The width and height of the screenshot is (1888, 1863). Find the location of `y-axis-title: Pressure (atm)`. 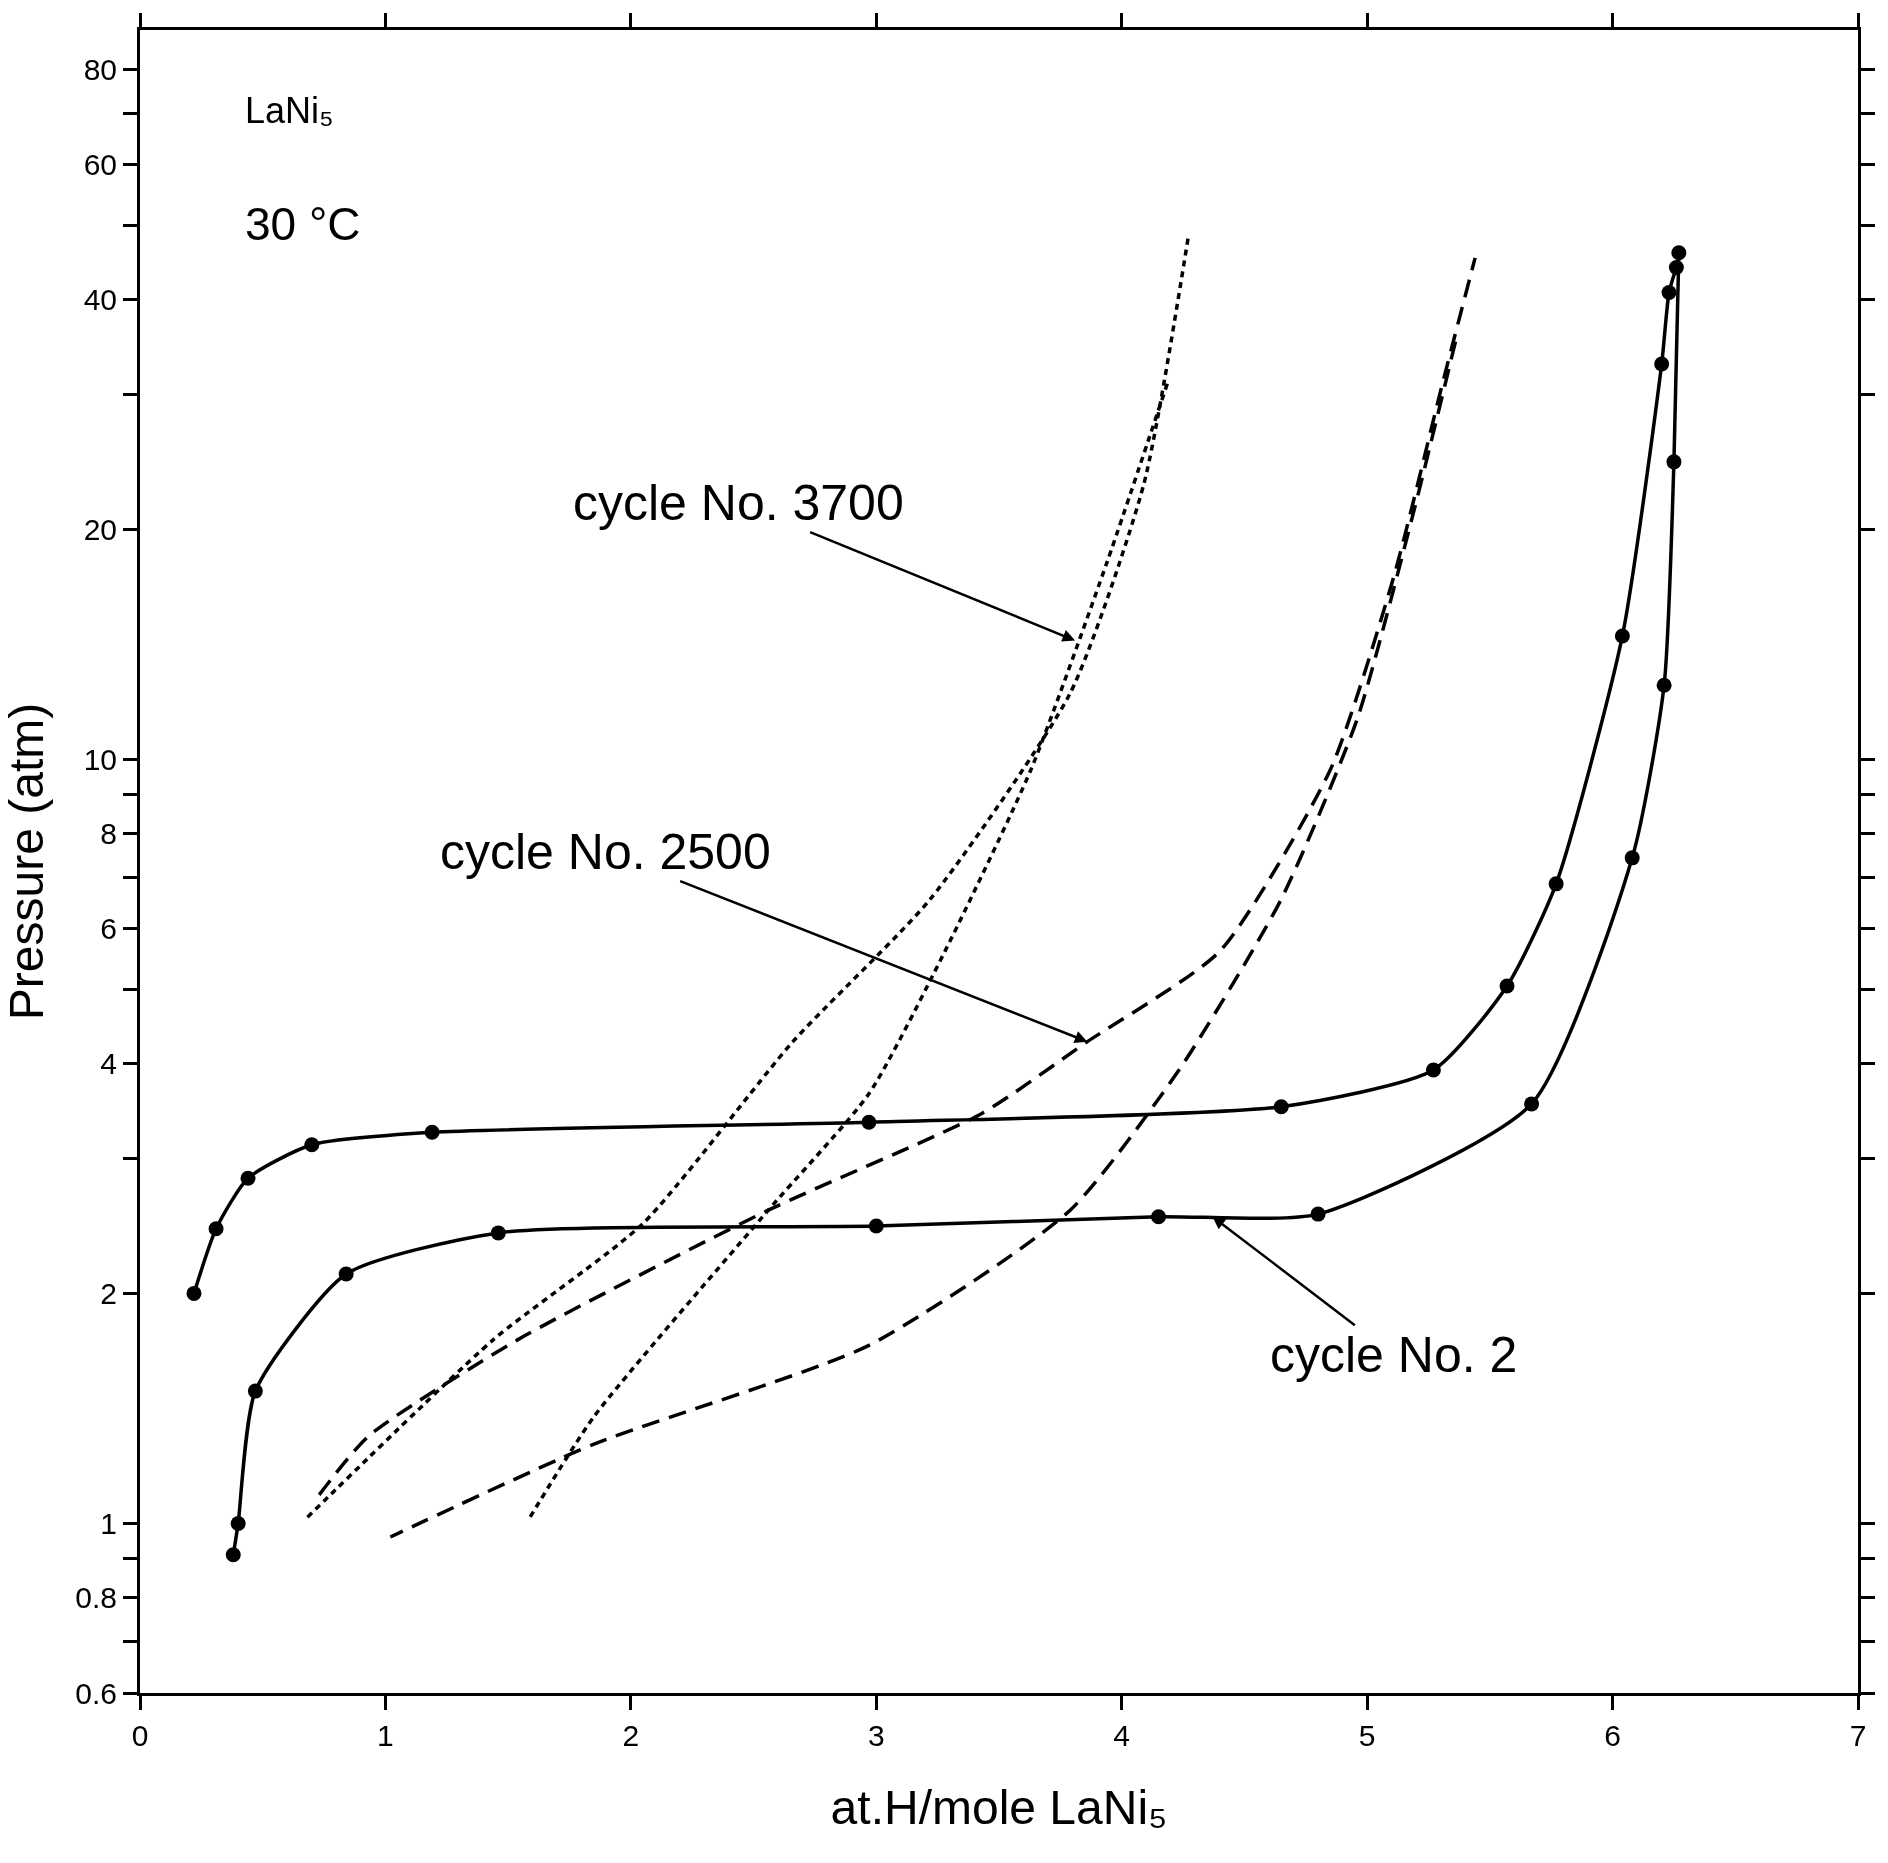

y-axis-title: Pressure (atm) is located at coordinates (26, 861).